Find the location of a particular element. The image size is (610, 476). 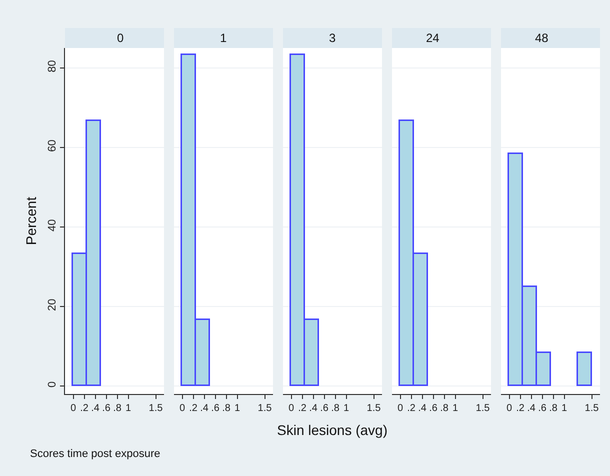

chart-title: 1 is located at coordinates (223, 38).